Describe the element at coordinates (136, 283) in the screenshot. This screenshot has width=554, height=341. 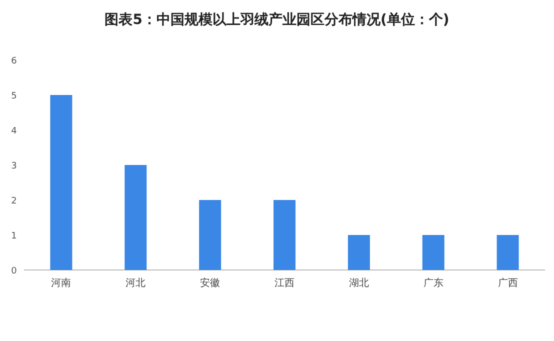
I see `x-tick-label: 河北` at that location.